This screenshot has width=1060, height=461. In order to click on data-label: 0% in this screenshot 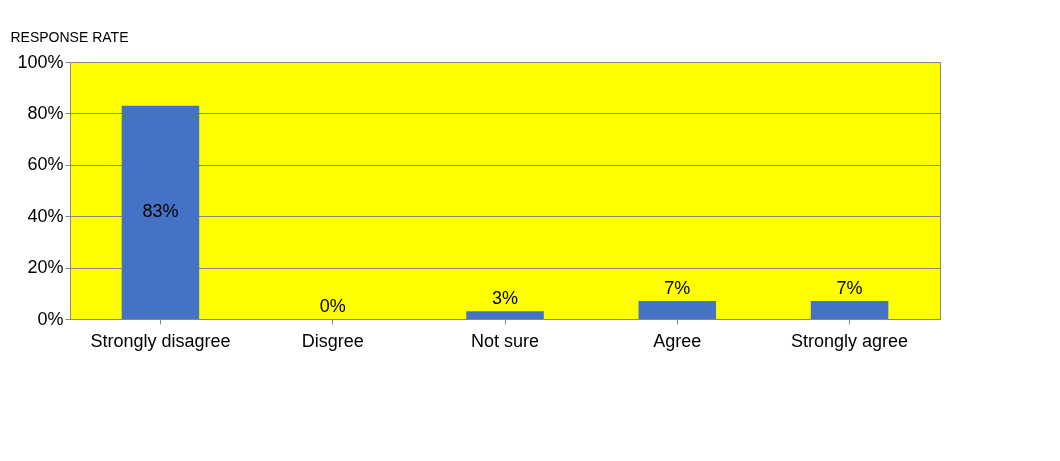, I will do `click(332, 306)`.